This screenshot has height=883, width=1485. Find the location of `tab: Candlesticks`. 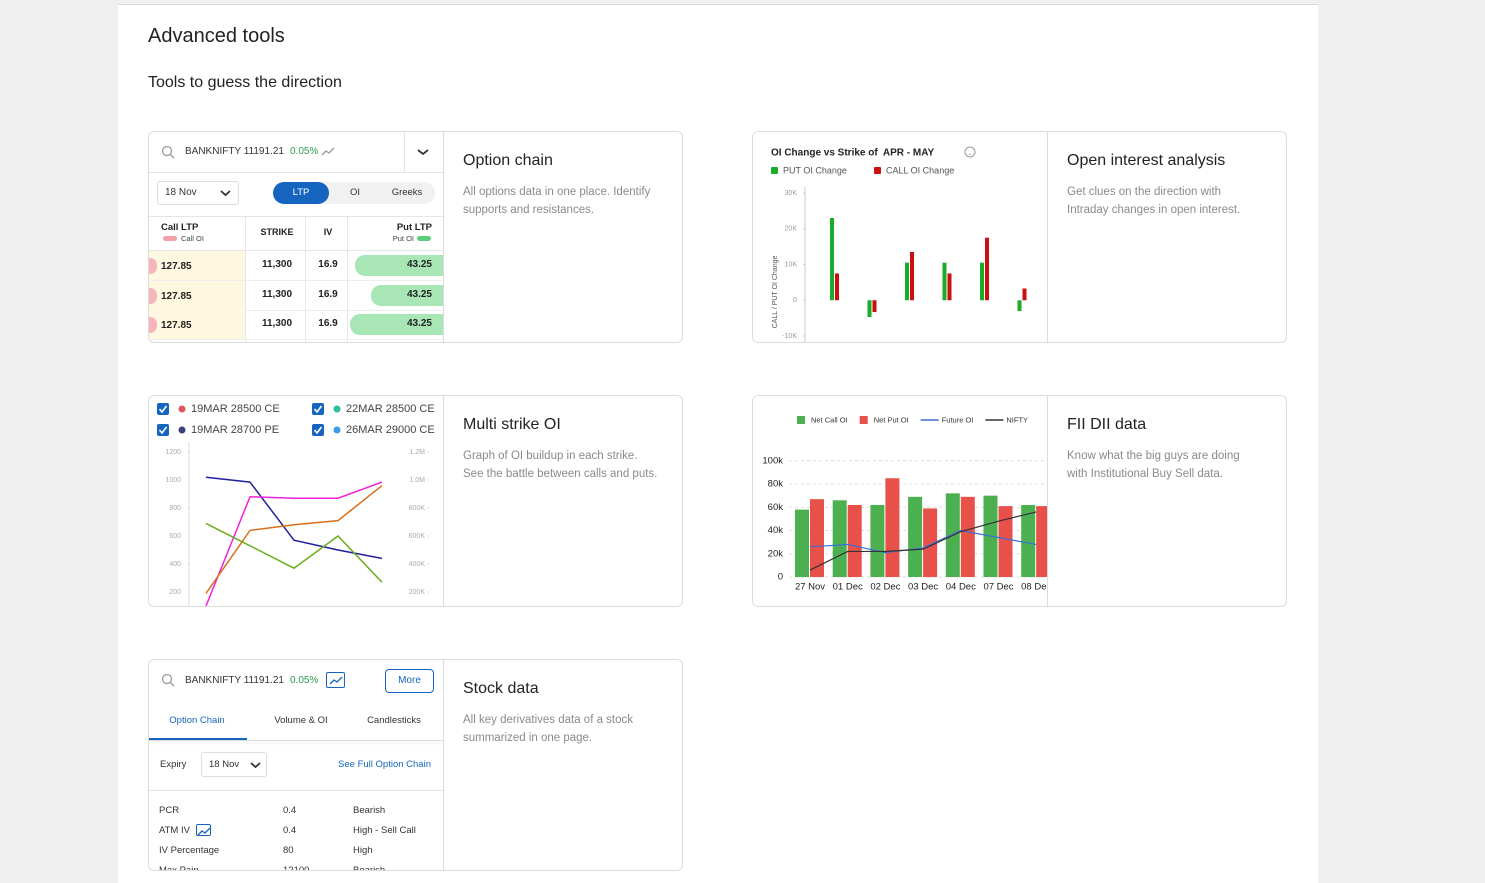

tab: Candlesticks is located at coordinates (394, 720).